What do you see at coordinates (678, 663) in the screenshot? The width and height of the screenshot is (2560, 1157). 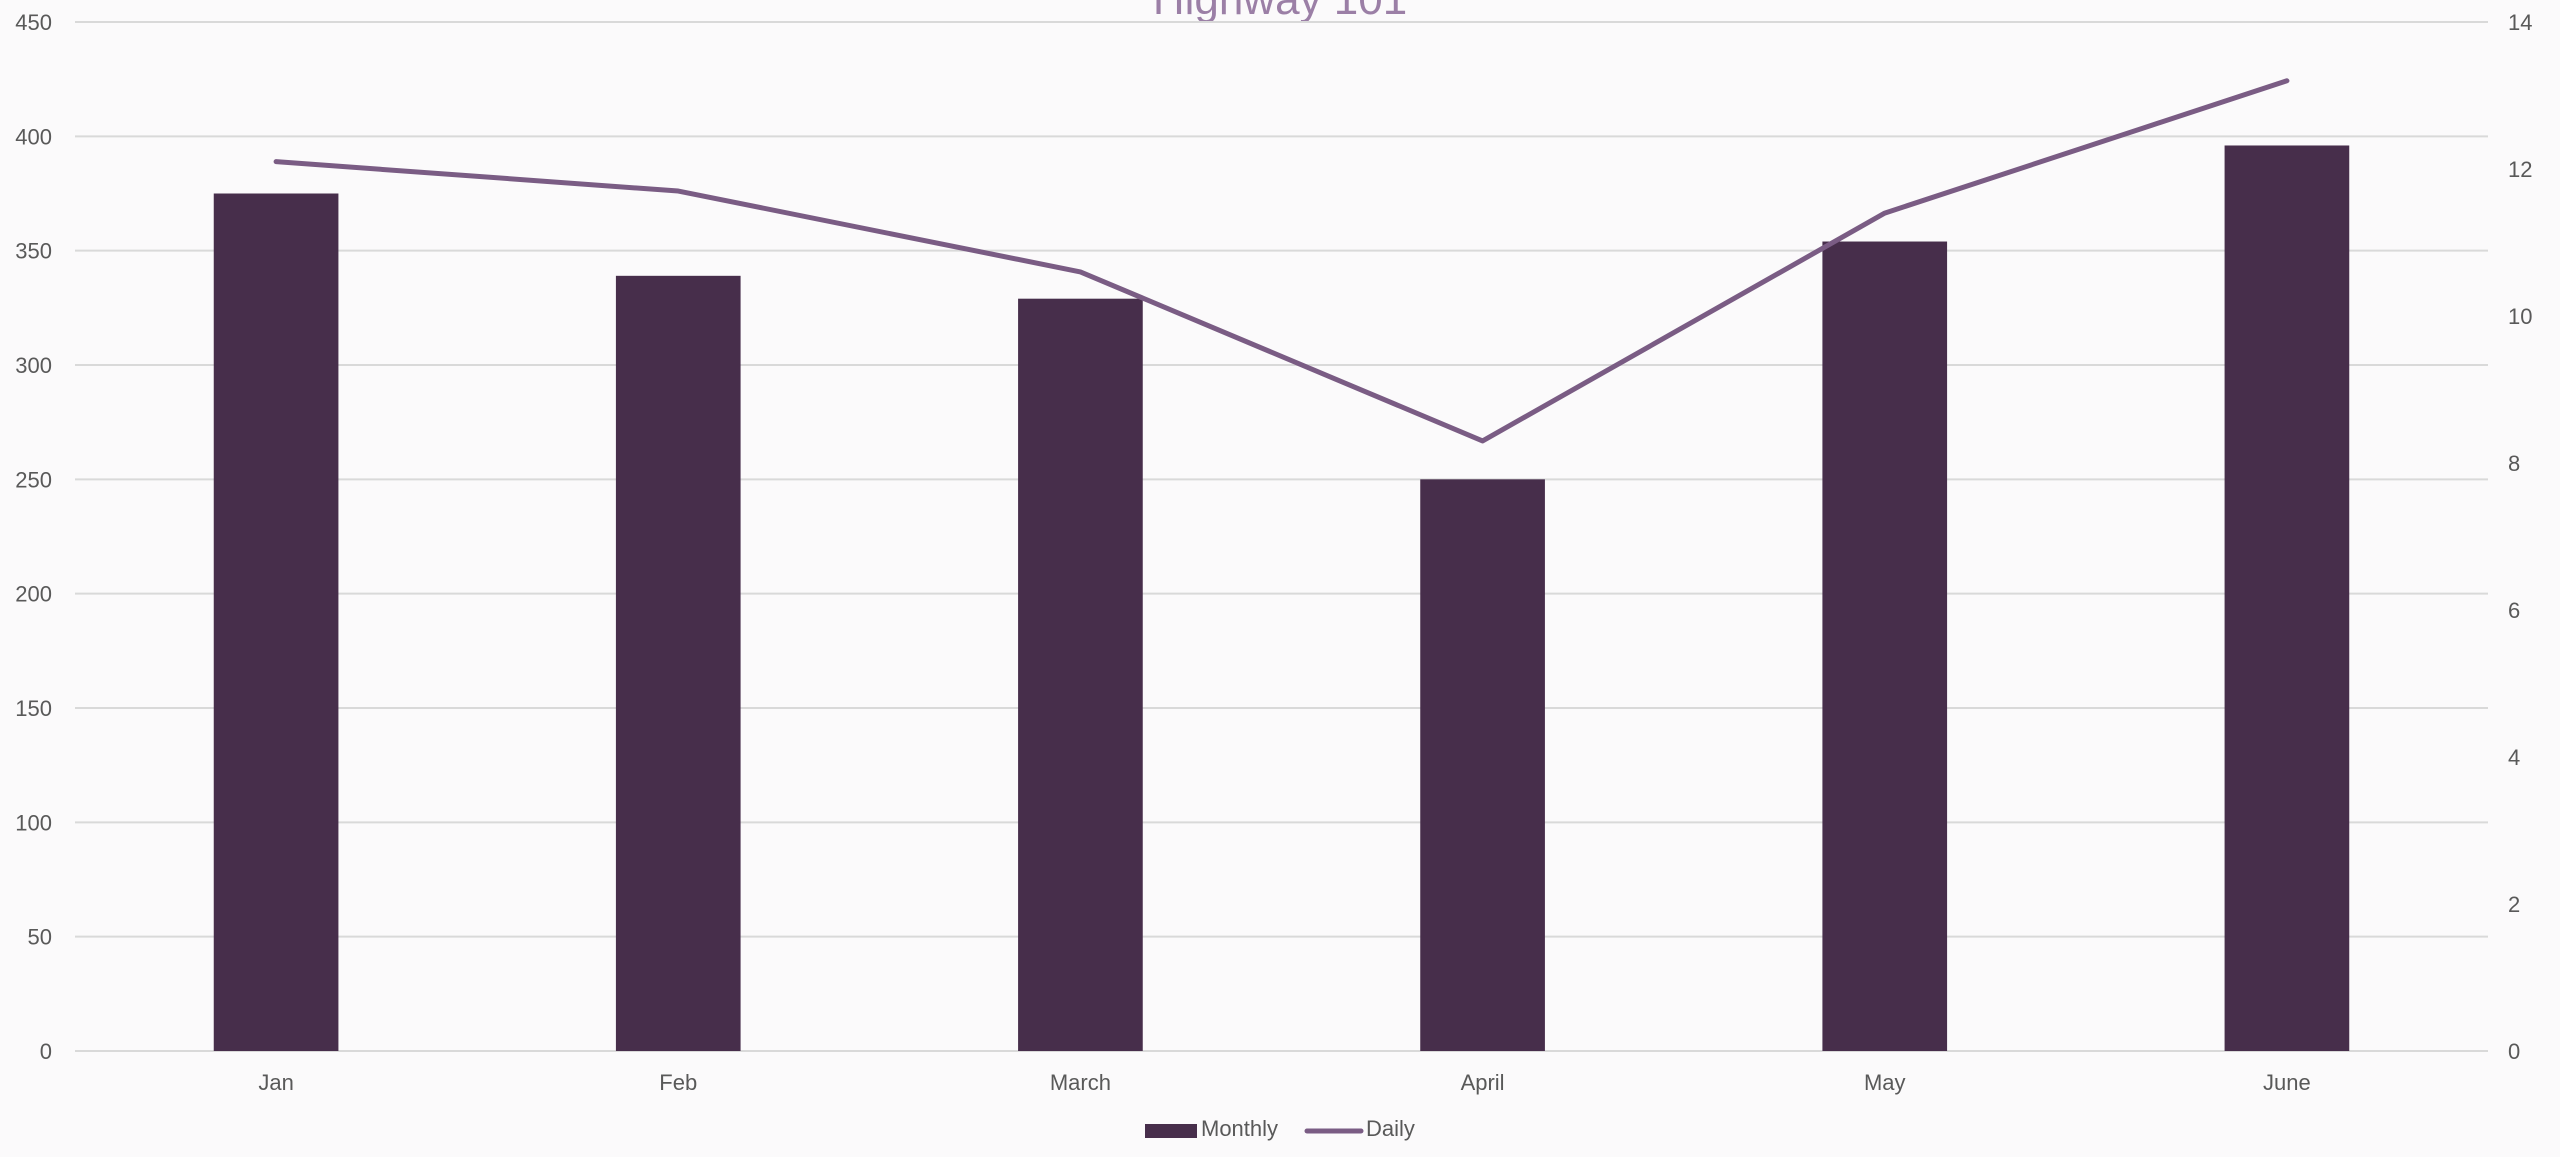 I see `bar-feb` at bounding box center [678, 663].